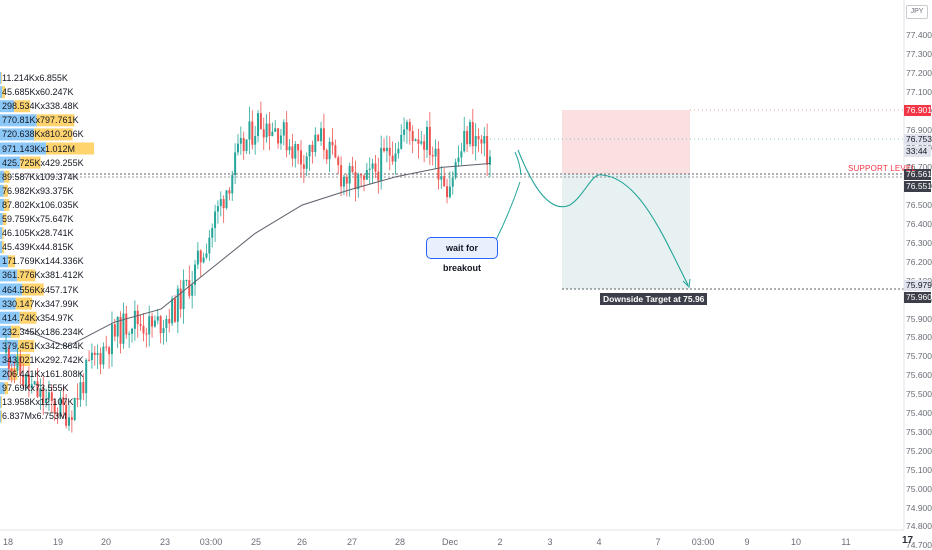 The image size is (932, 550). Describe the element at coordinates (919, 431) in the screenshot. I see `price-tick-label: 75.300` at that location.